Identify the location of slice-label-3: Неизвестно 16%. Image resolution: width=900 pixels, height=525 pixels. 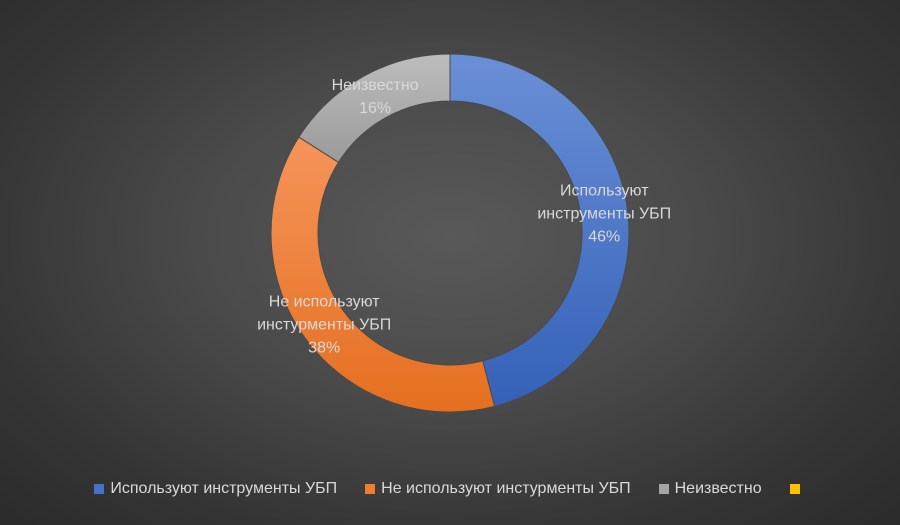
(375, 97).